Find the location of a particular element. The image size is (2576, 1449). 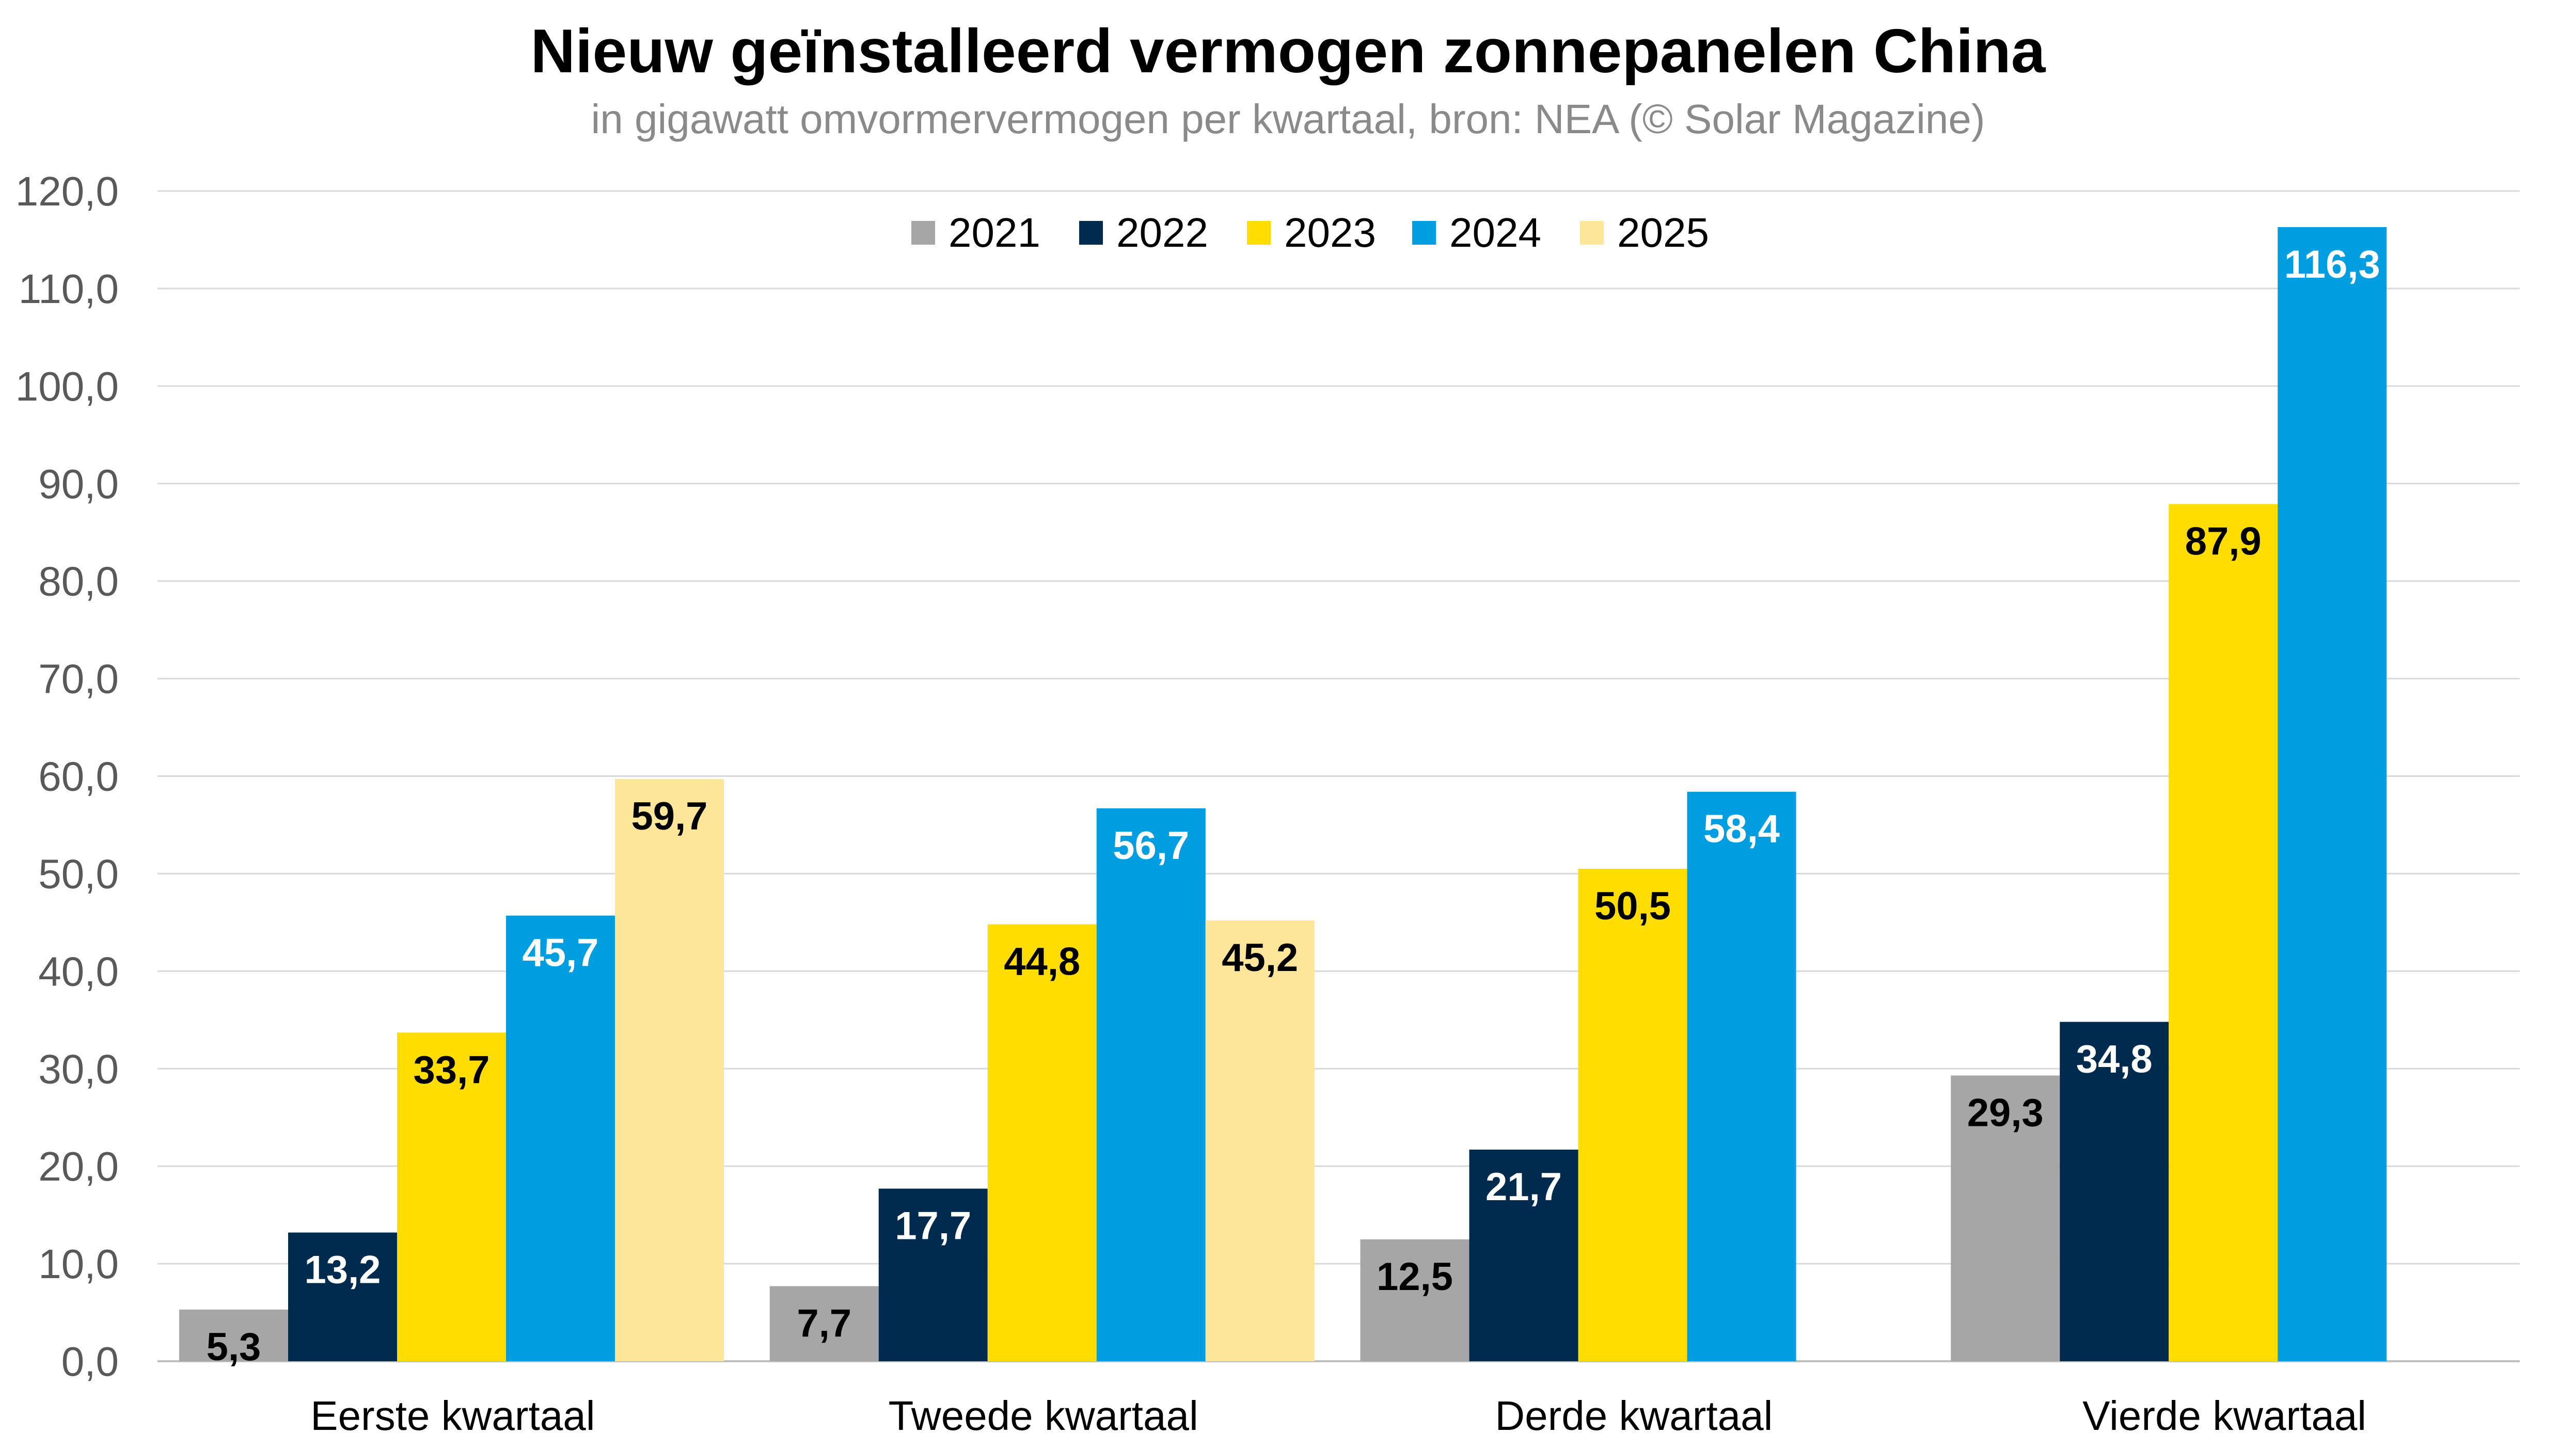

x-category-label: Derde kwartaal is located at coordinates (1634, 1416).